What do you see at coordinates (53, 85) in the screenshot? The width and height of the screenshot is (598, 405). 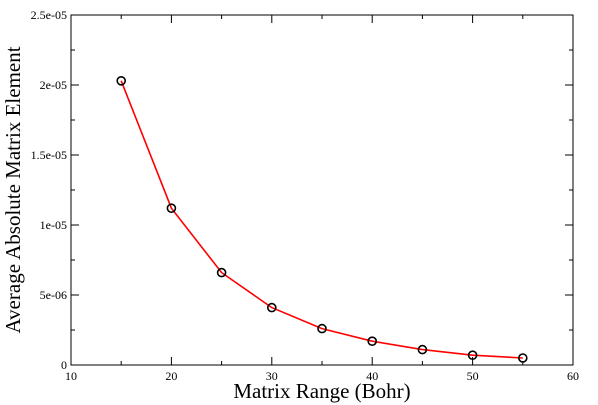 I see `y-tick-label: 2e-05` at bounding box center [53, 85].